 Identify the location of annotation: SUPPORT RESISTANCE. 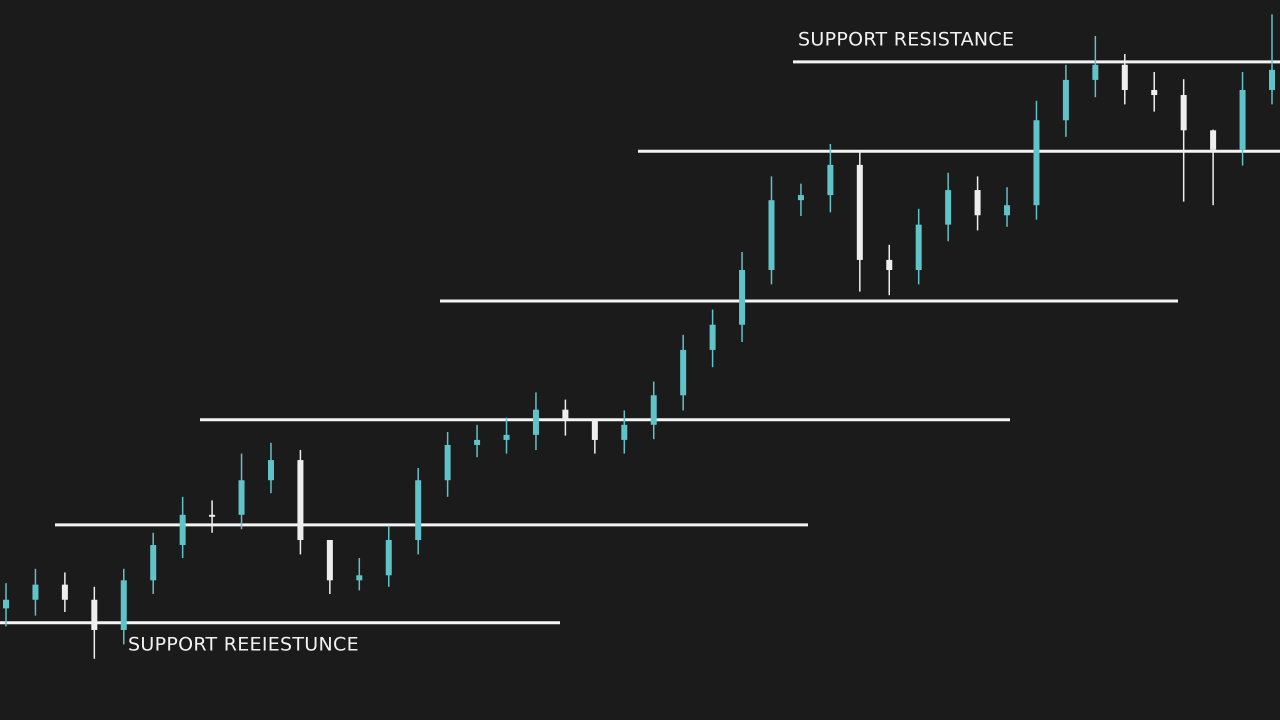
(906, 40).